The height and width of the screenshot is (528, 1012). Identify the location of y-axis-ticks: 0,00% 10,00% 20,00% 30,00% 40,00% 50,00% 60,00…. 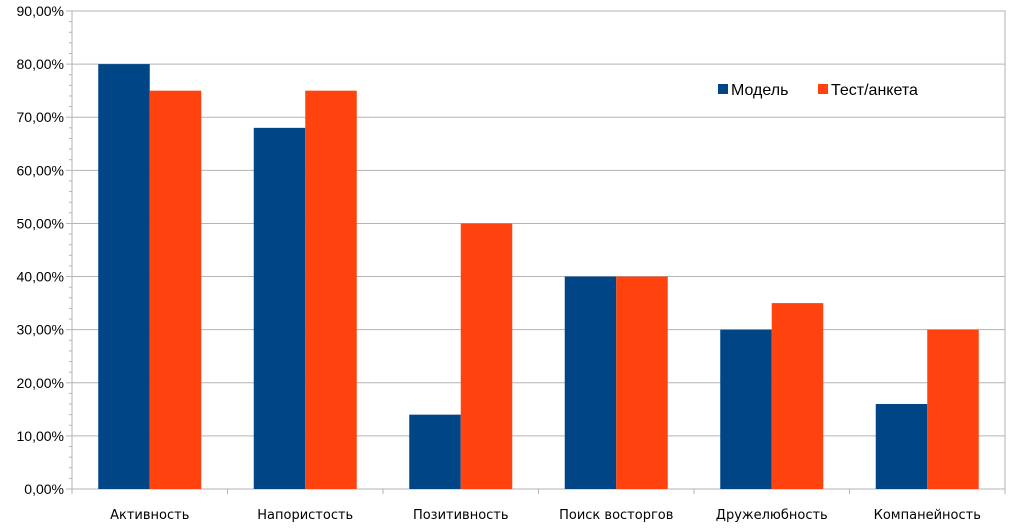
(44, 250).